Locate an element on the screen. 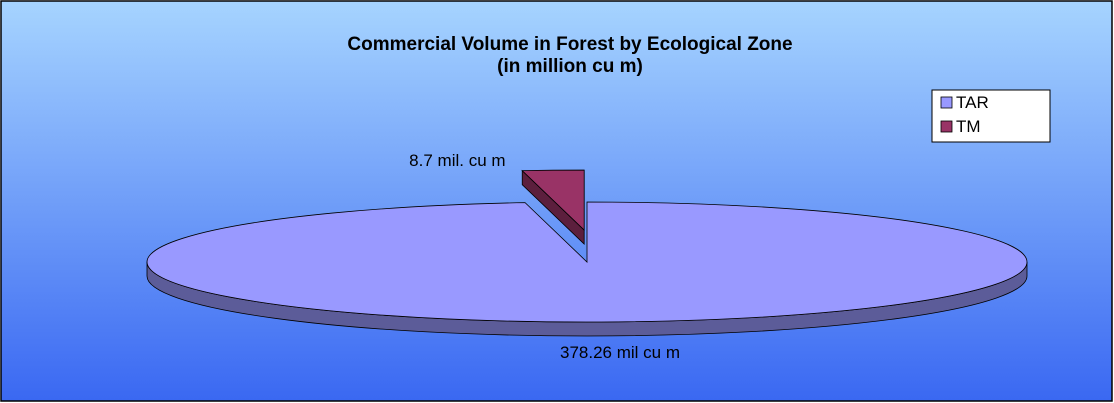 The width and height of the screenshot is (1114, 403). data-label: 378.26 mil cu m is located at coordinates (620, 352).